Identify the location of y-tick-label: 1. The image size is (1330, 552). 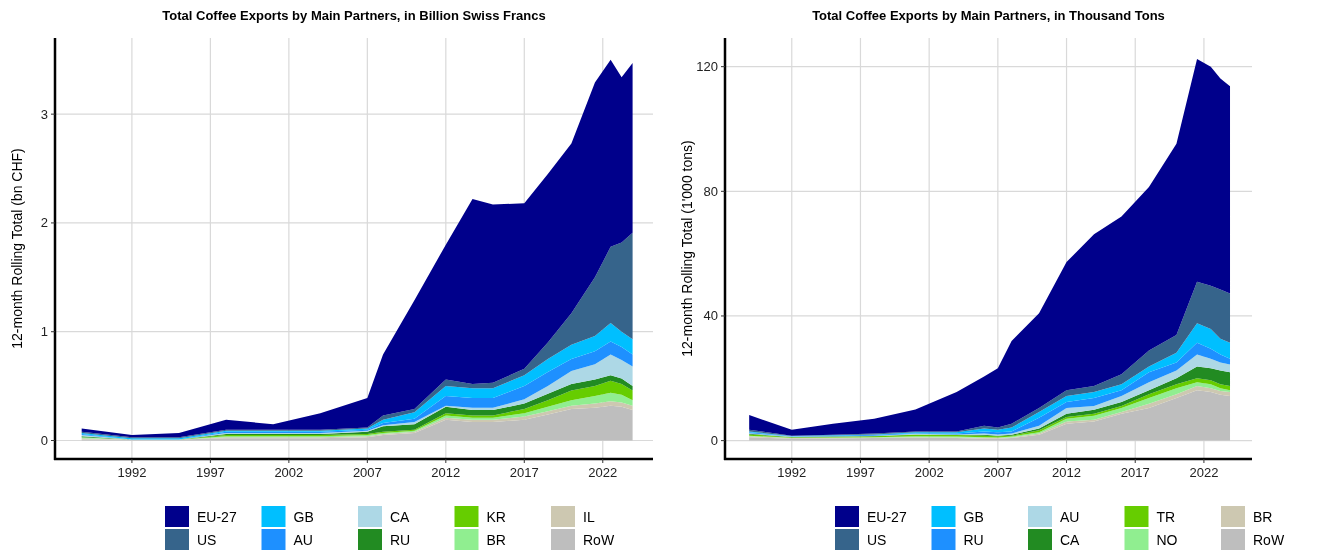
(44, 332).